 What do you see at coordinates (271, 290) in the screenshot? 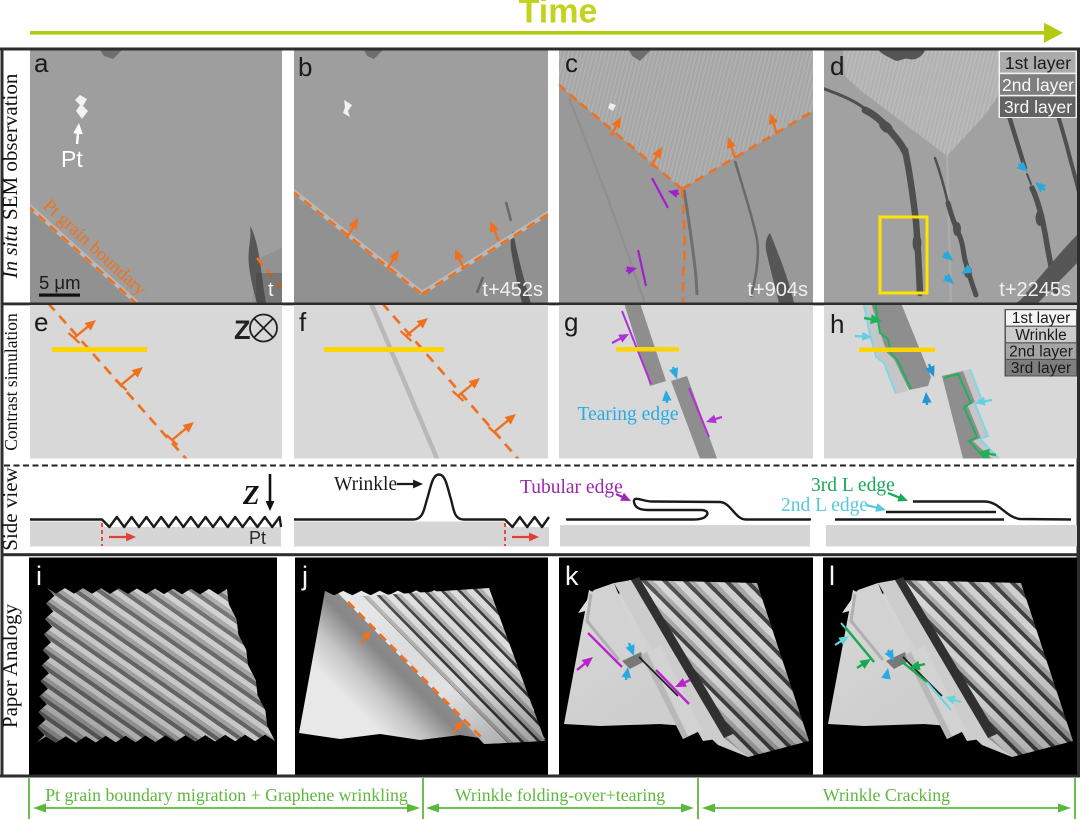
I see `svg-text: t` at bounding box center [271, 290].